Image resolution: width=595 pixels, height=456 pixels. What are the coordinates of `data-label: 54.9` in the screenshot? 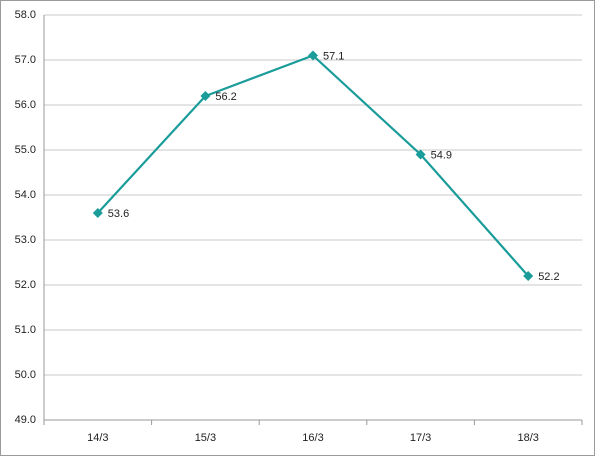 It's located at (441, 155).